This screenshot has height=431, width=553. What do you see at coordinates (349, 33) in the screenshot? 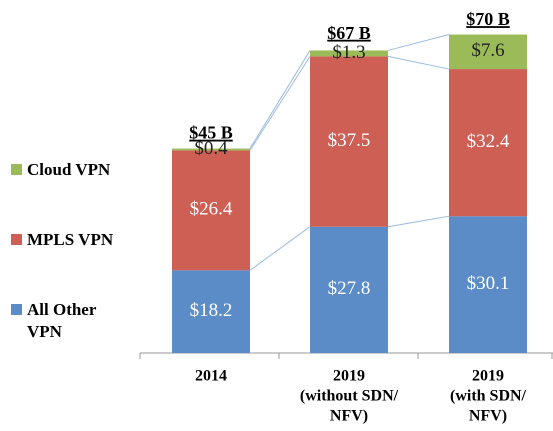
I see `total-label: $67 B` at bounding box center [349, 33].